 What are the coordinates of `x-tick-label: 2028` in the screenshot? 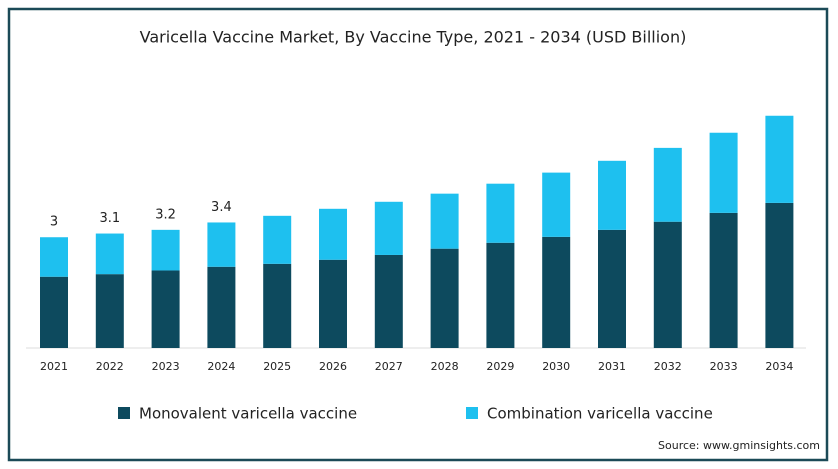 It's located at (445, 366).